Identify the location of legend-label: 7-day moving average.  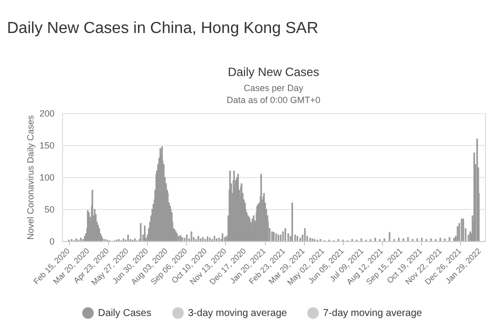
(372, 313).